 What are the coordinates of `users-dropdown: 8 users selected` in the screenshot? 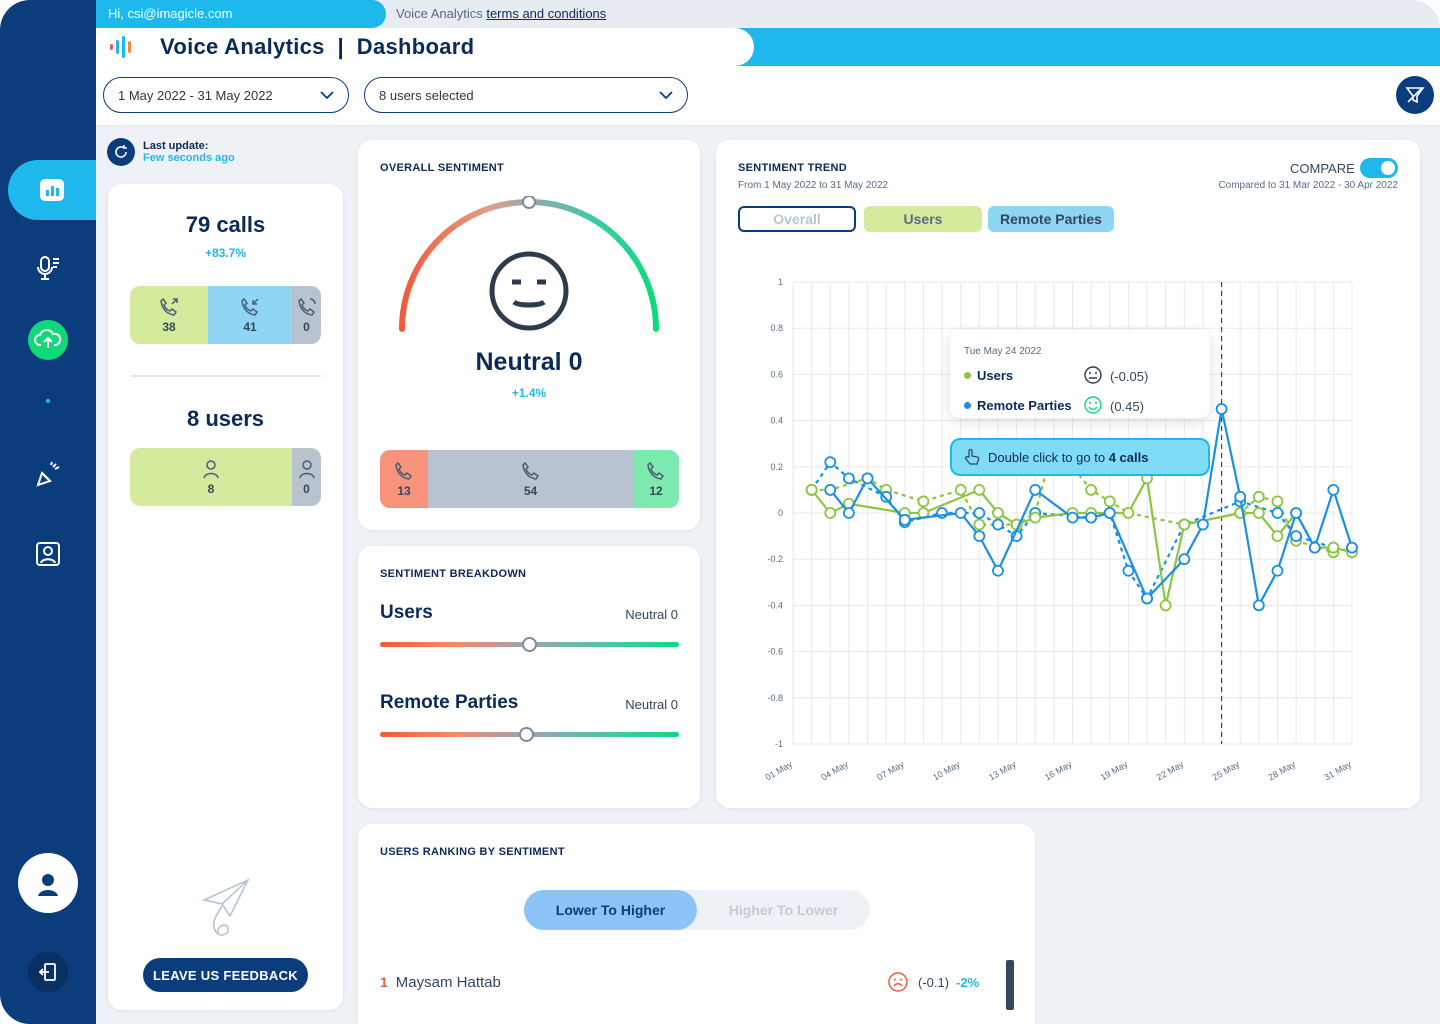 It's located at (526, 95).